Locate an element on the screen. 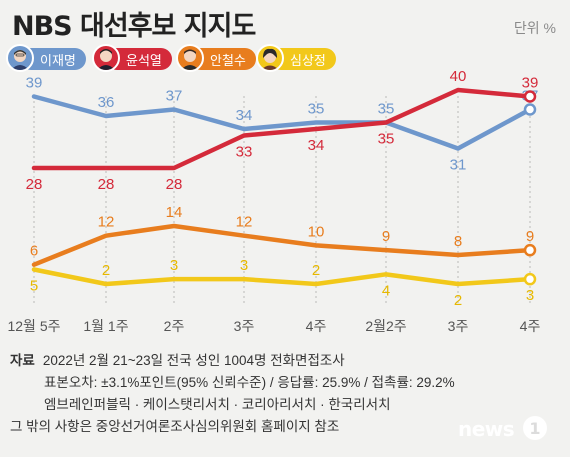 Image resolution: width=570 pixels, height=457 pixels. source-text: 2022년 2월 21~23일 전국 성인 1004명 전화면접조사 is located at coordinates (193, 360).